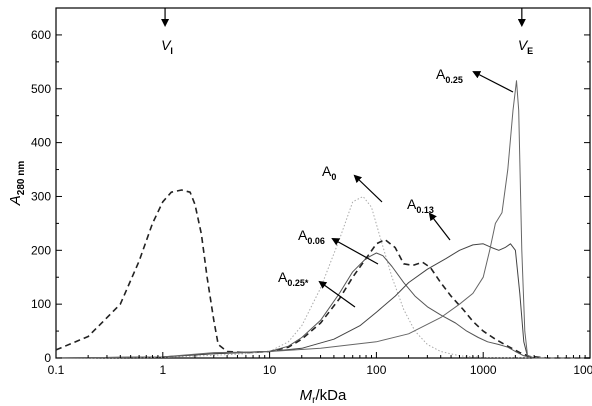 This screenshot has width=592, height=406. I want to click on series-annotation-label: A0, so click(329, 172).